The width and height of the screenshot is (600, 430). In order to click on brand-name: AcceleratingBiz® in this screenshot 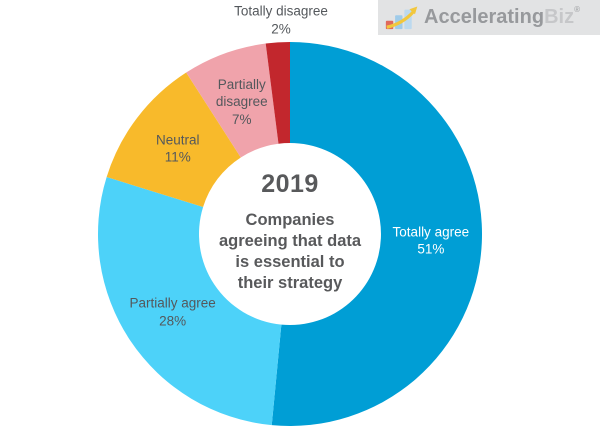, I will do `click(502, 17)`.